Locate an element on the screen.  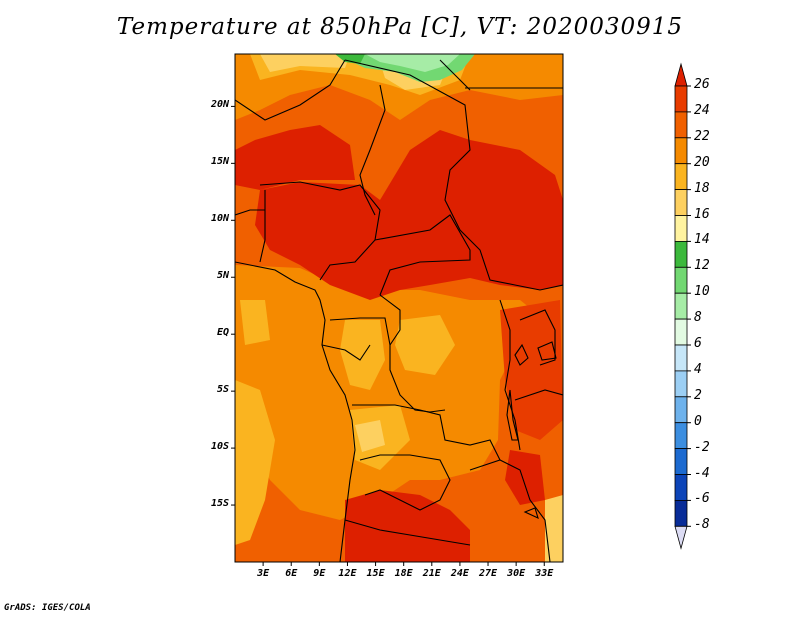
lon-label: 15E is located at coordinates (375, 573).